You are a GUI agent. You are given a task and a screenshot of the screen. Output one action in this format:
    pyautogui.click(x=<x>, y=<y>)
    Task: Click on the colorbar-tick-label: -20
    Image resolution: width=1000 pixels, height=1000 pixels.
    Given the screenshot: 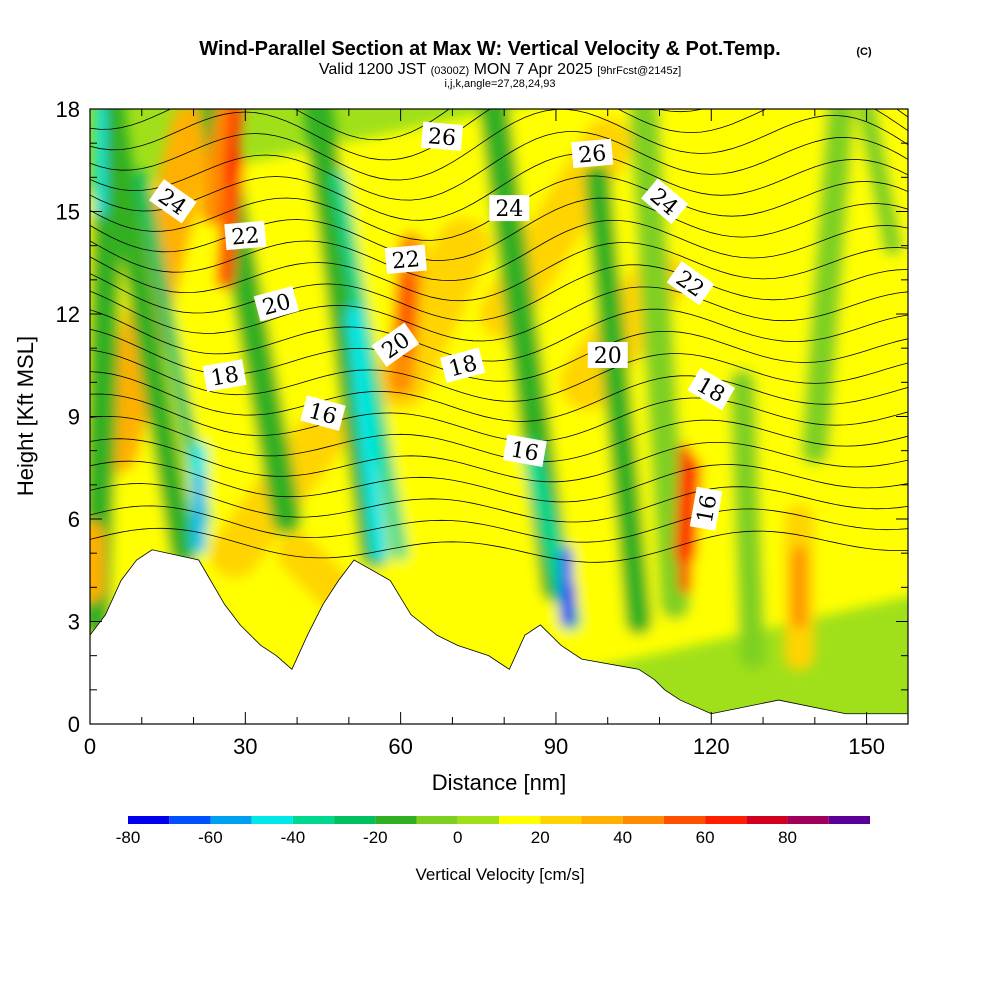 What is the action you would take?
    pyautogui.click(x=375, y=837)
    